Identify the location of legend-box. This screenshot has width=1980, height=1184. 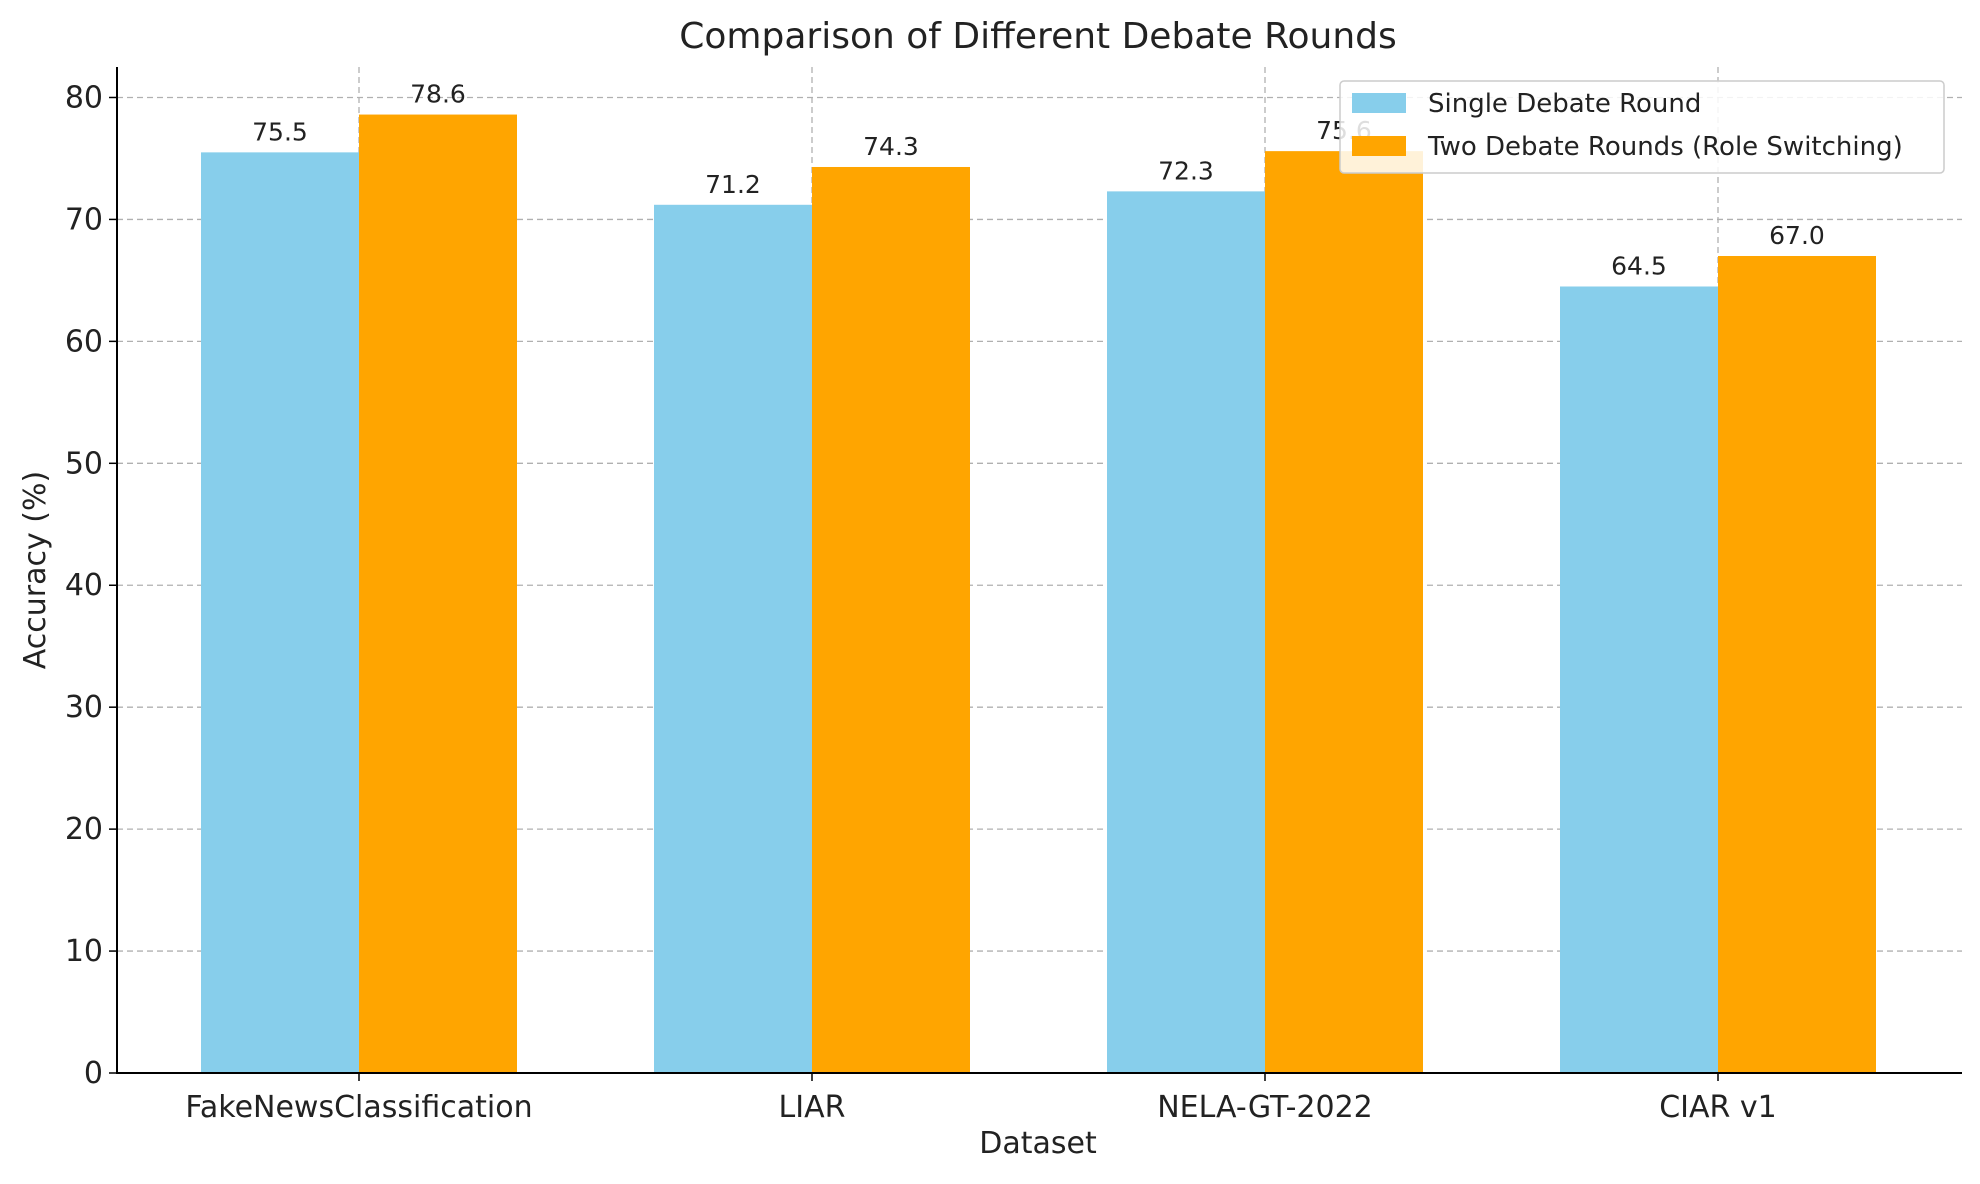
(1642, 127).